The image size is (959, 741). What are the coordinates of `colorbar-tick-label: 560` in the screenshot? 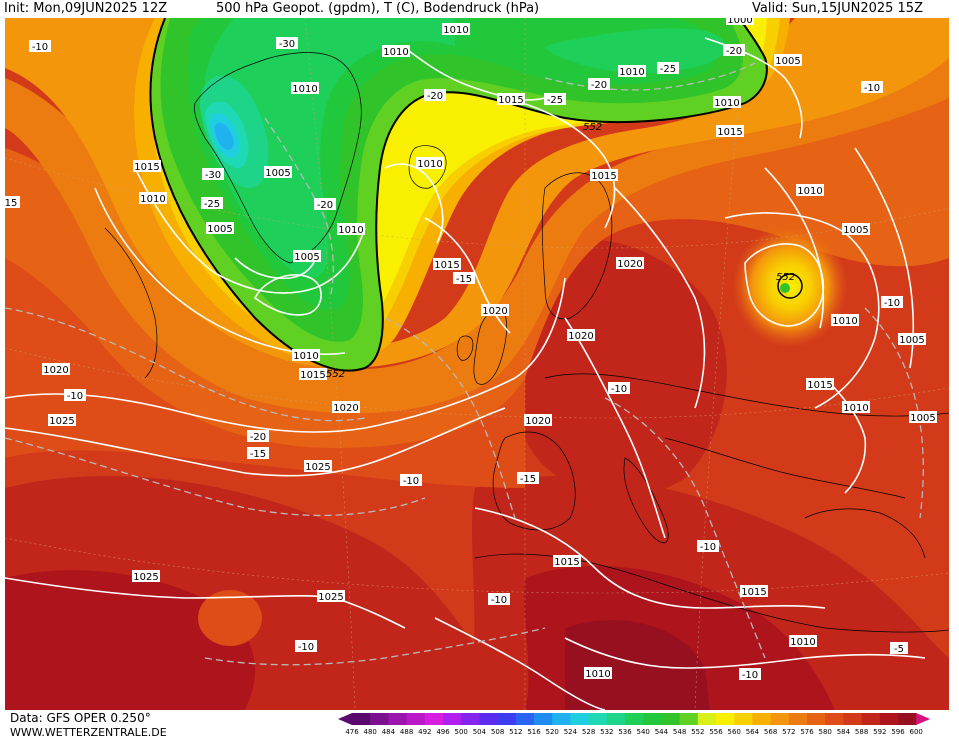 It's located at (734, 732).